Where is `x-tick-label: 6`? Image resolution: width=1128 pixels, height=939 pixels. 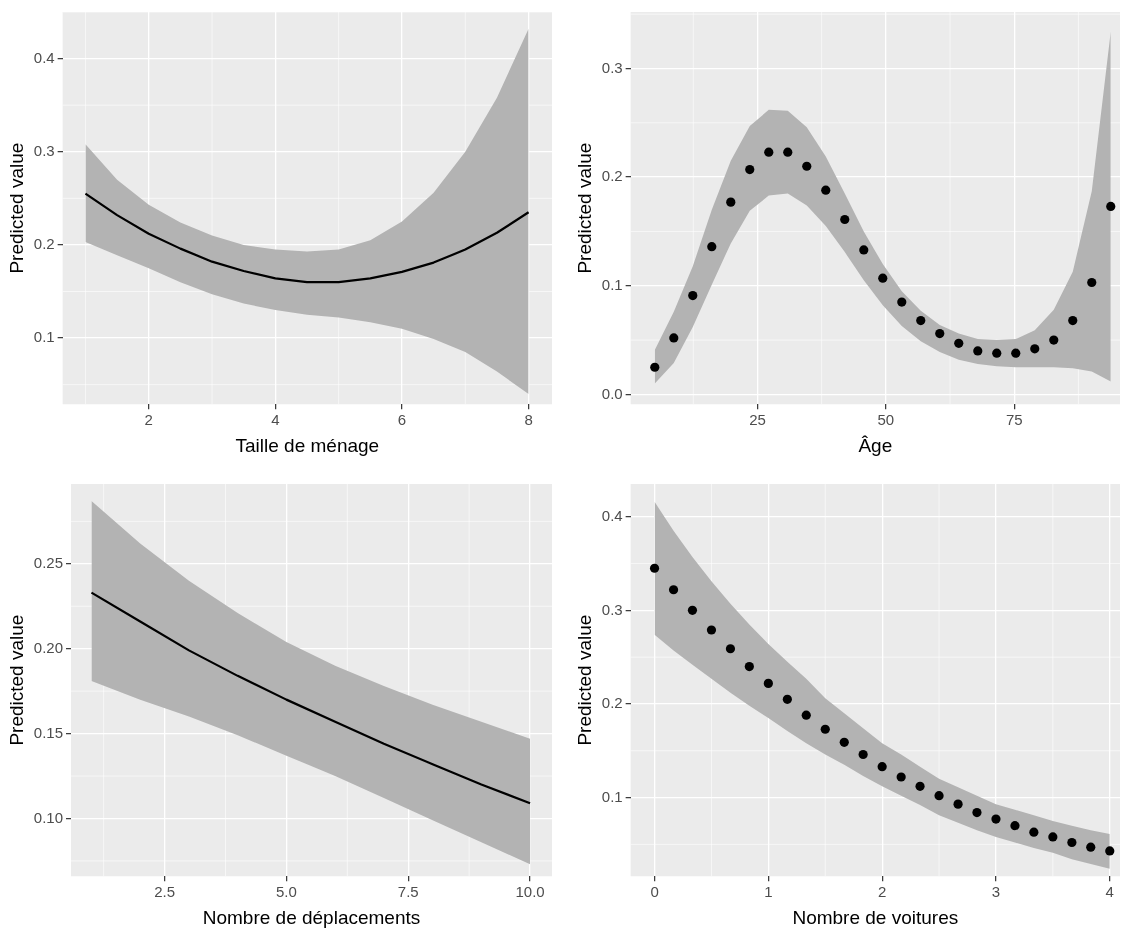 x-tick-label: 6 is located at coordinates (402, 420).